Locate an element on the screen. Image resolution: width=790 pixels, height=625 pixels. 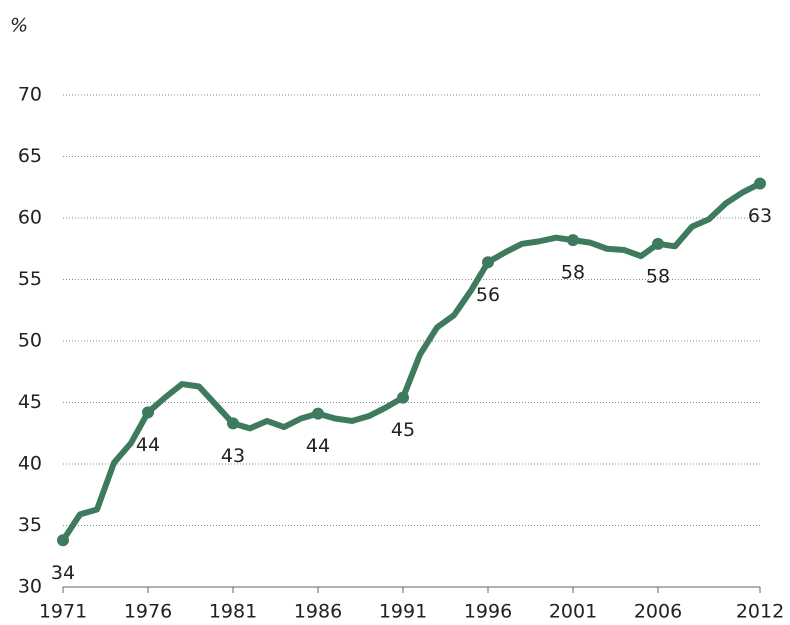
data-label: 43 is located at coordinates (233, 456).